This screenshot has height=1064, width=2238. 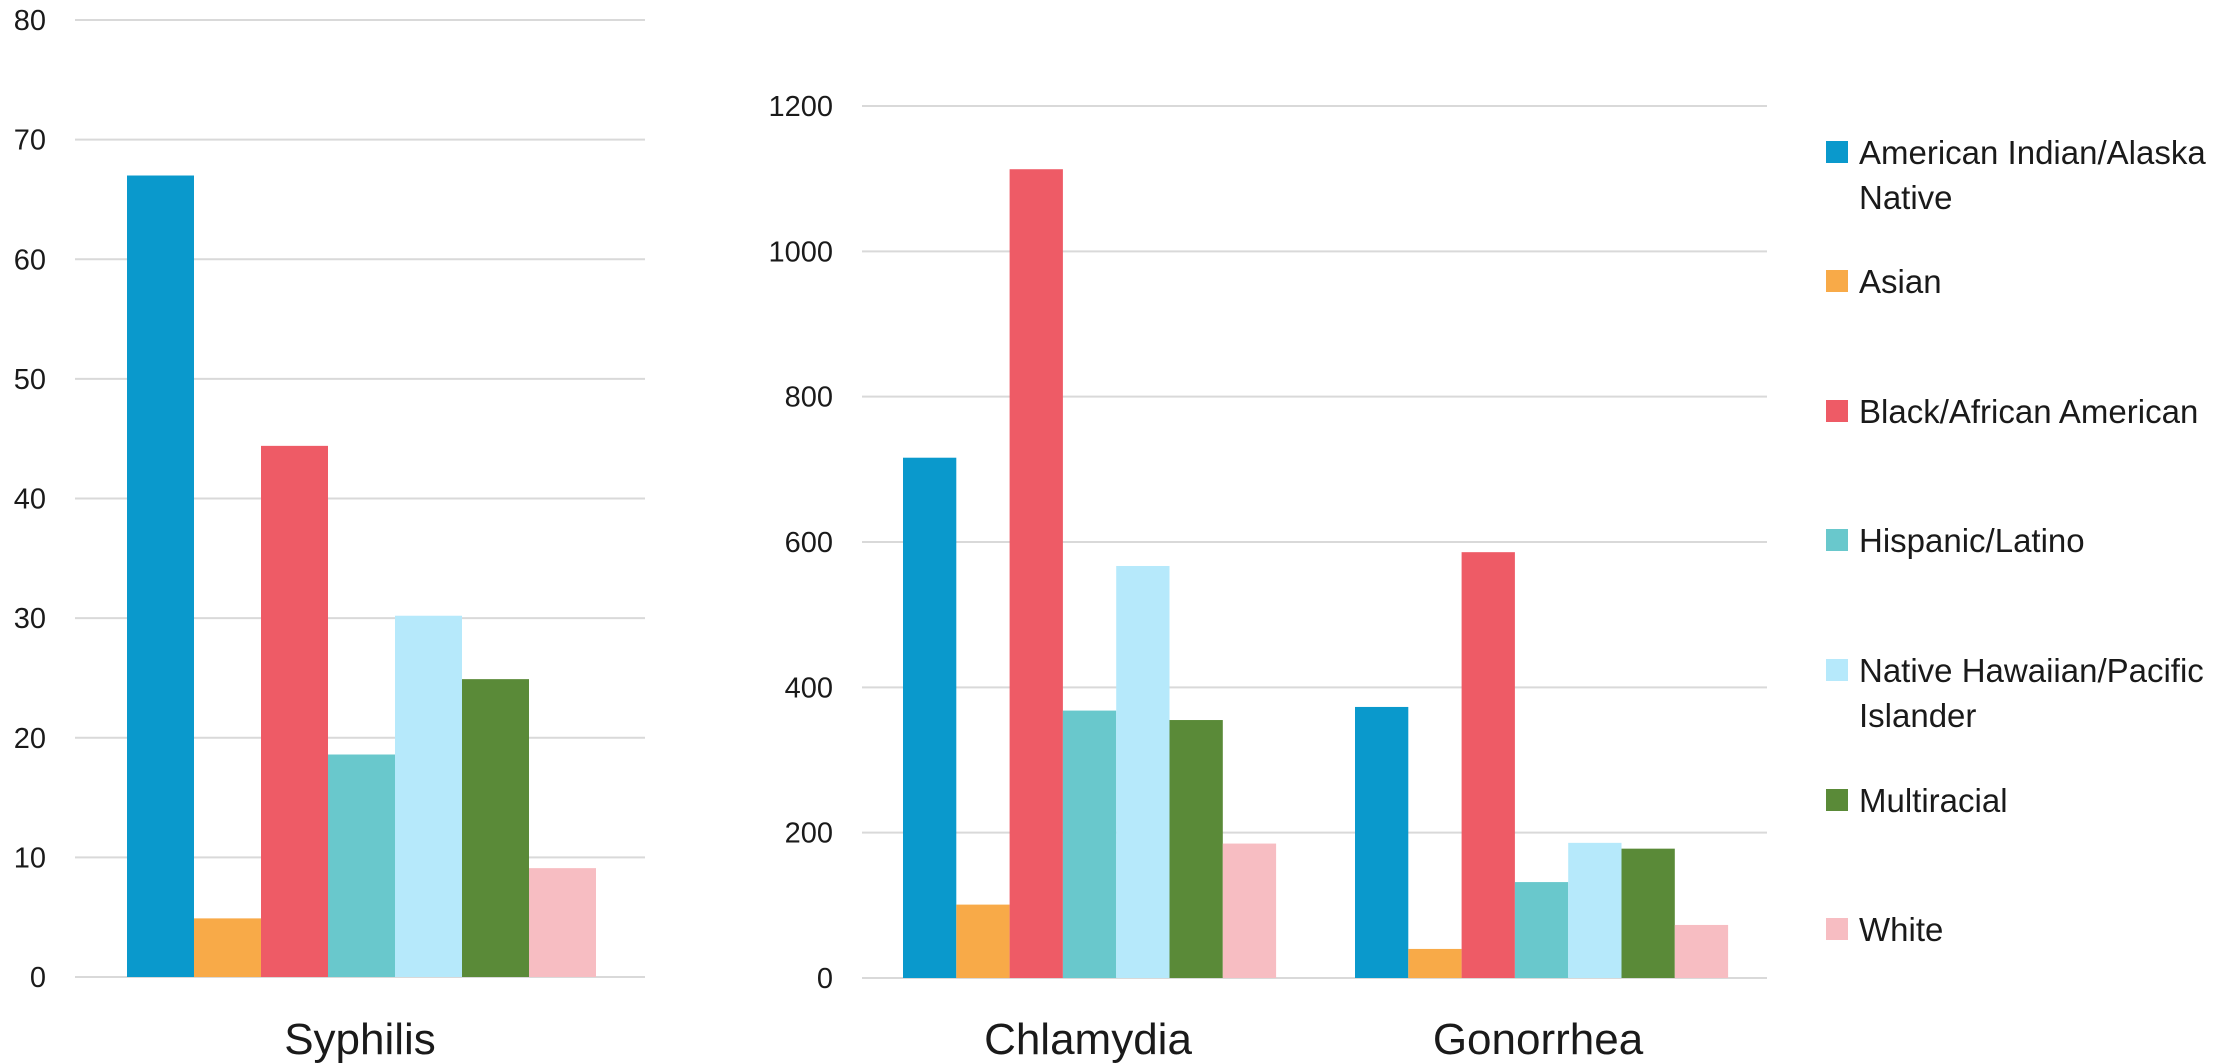 What do you see at coordinates (1382, 842) in the screenshot?
I see `bar-gonorrhea-american-indian-alaska-native` at bounding box center [1382, 842].